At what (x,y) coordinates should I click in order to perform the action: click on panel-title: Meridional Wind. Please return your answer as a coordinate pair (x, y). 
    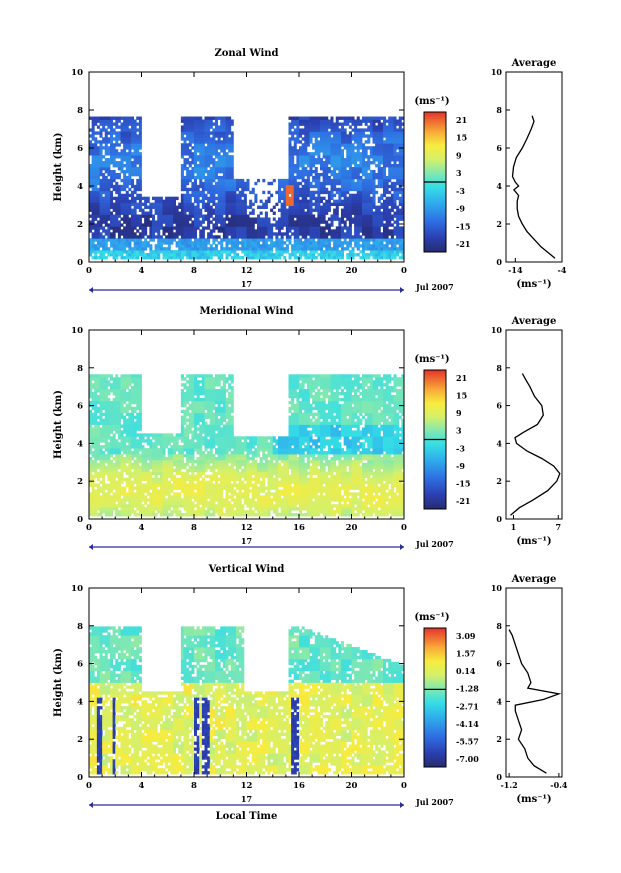
    Looking at the image, I should click on (246, 311).